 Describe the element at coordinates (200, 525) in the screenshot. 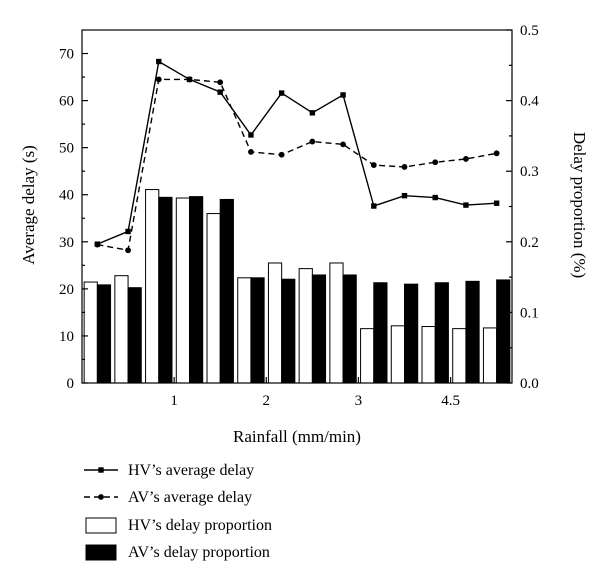

I see `legend-label: HV’s delay proportion` at that location.